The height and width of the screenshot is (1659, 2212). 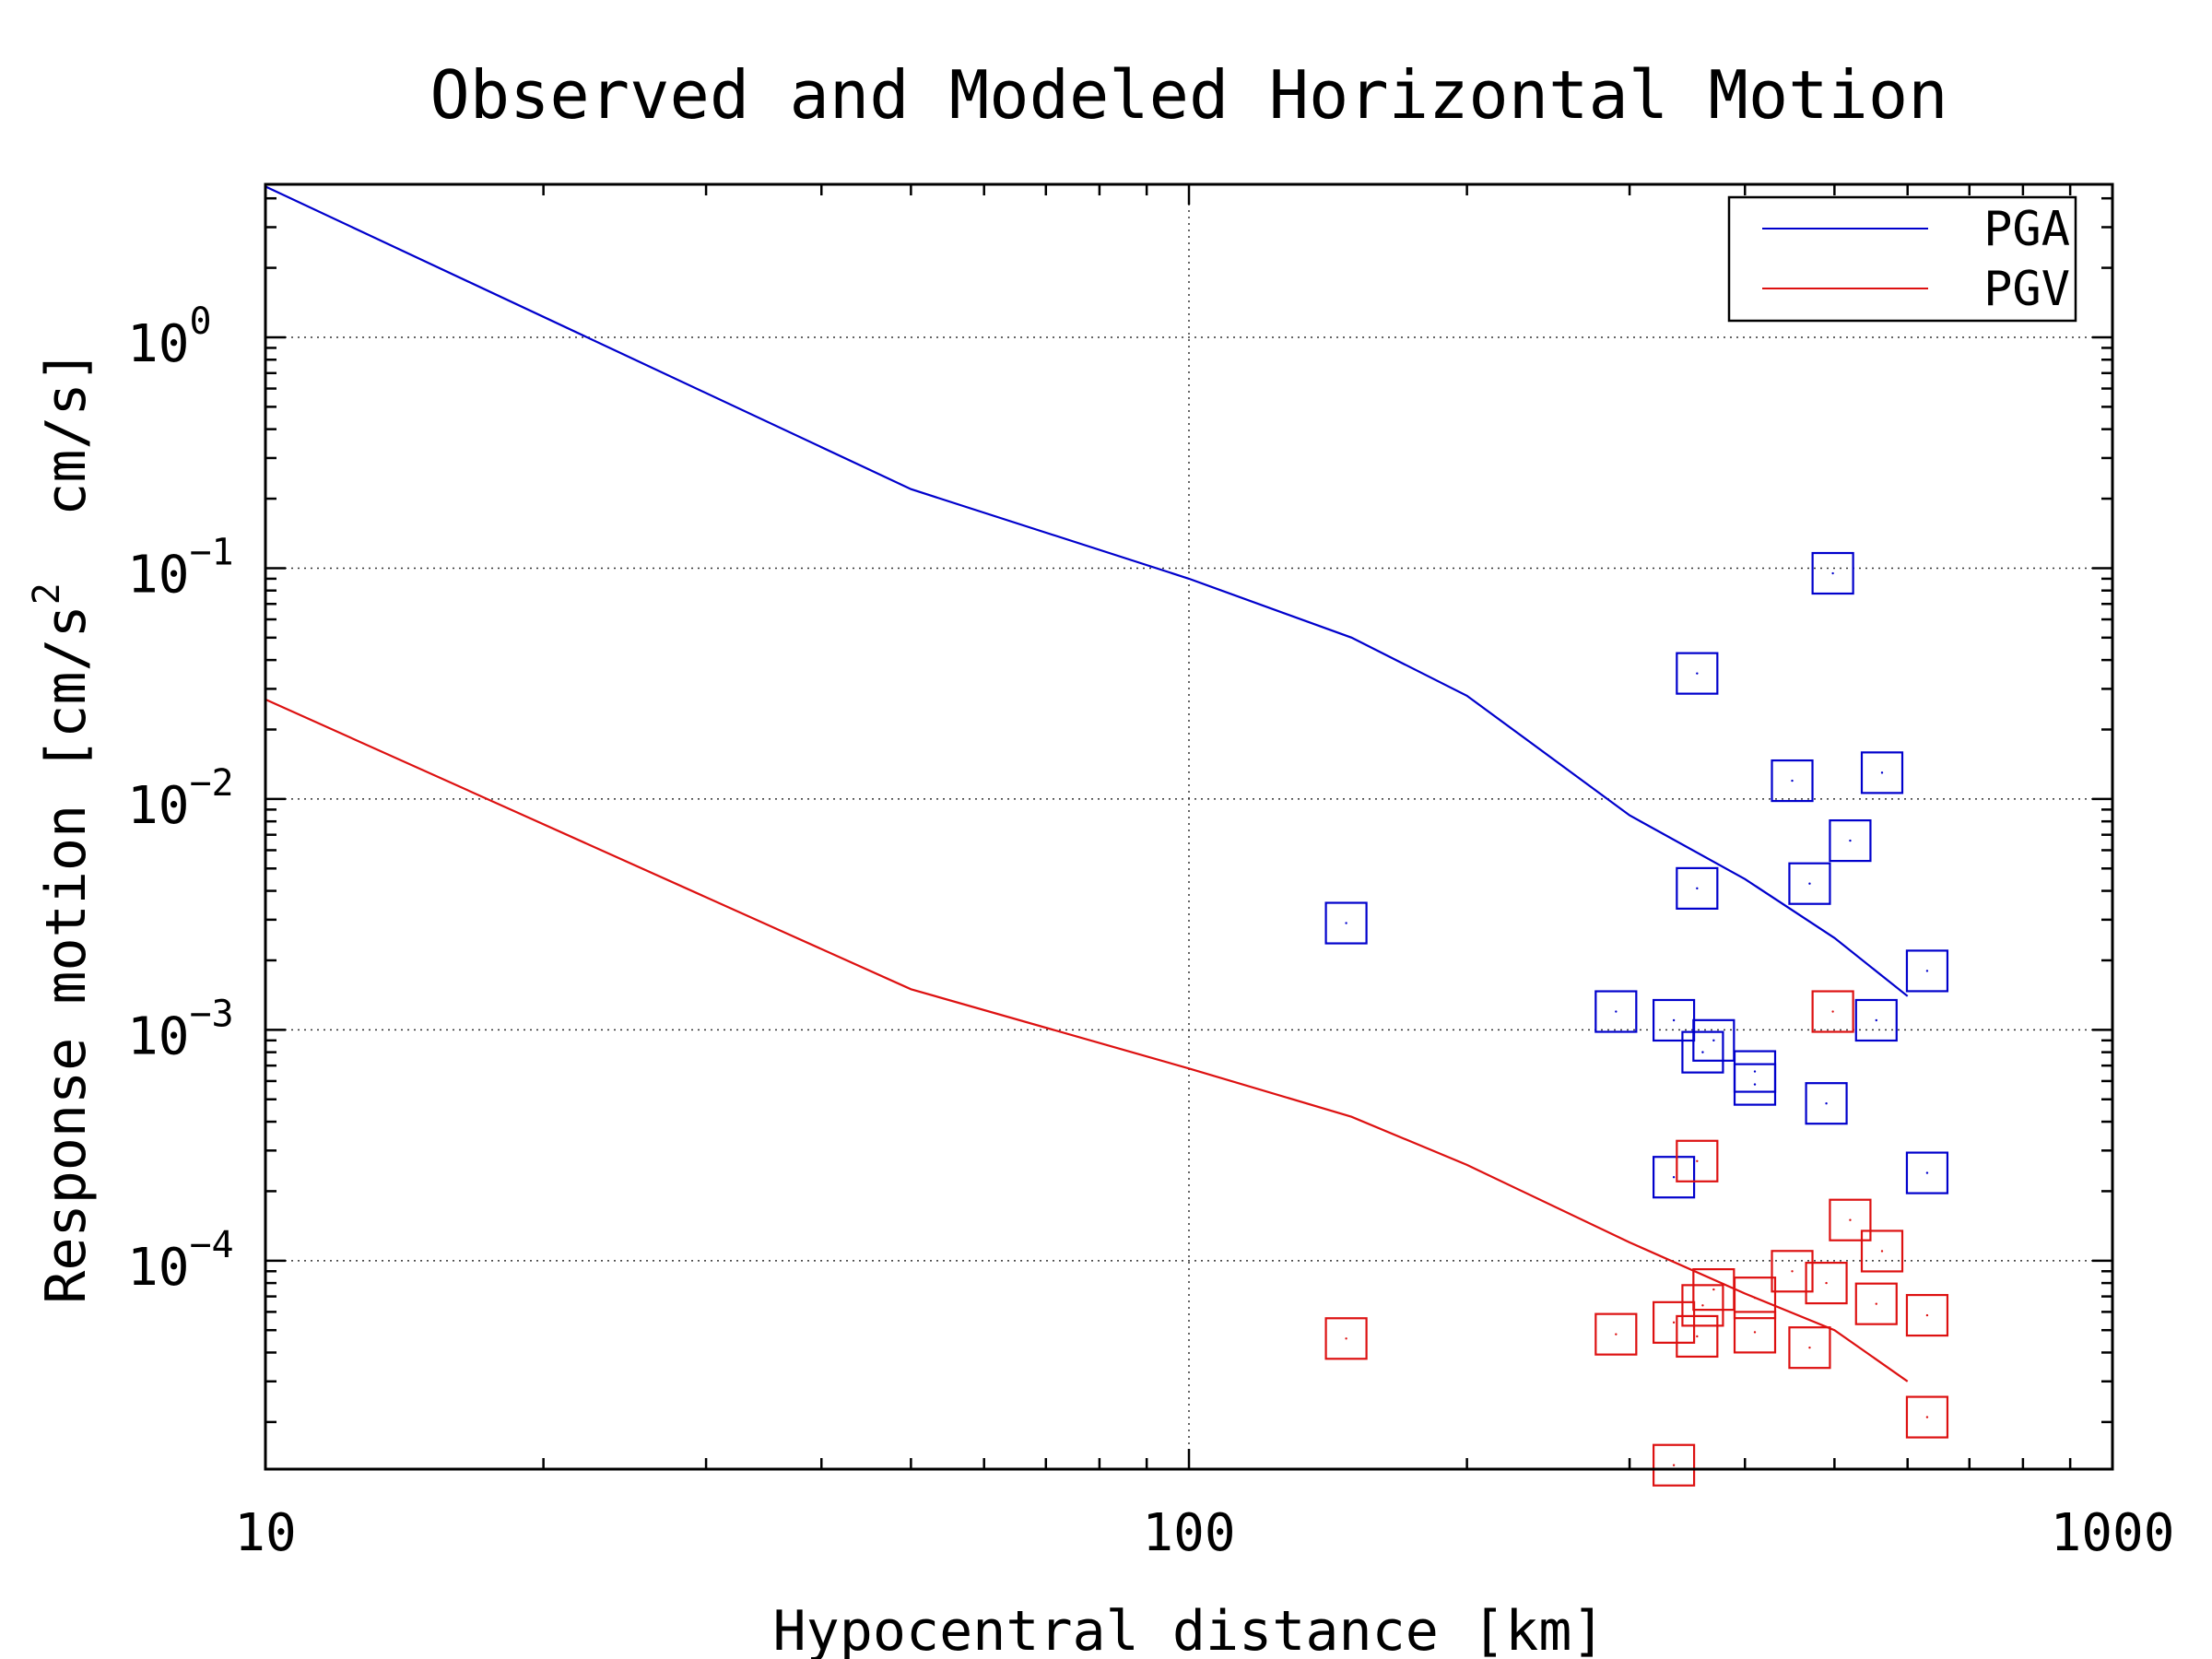 What do you see at coordinates (211, 1014) in the screenshot?
I see `y-tick-label-exponent: −3` at bounding box center [211, 1014].